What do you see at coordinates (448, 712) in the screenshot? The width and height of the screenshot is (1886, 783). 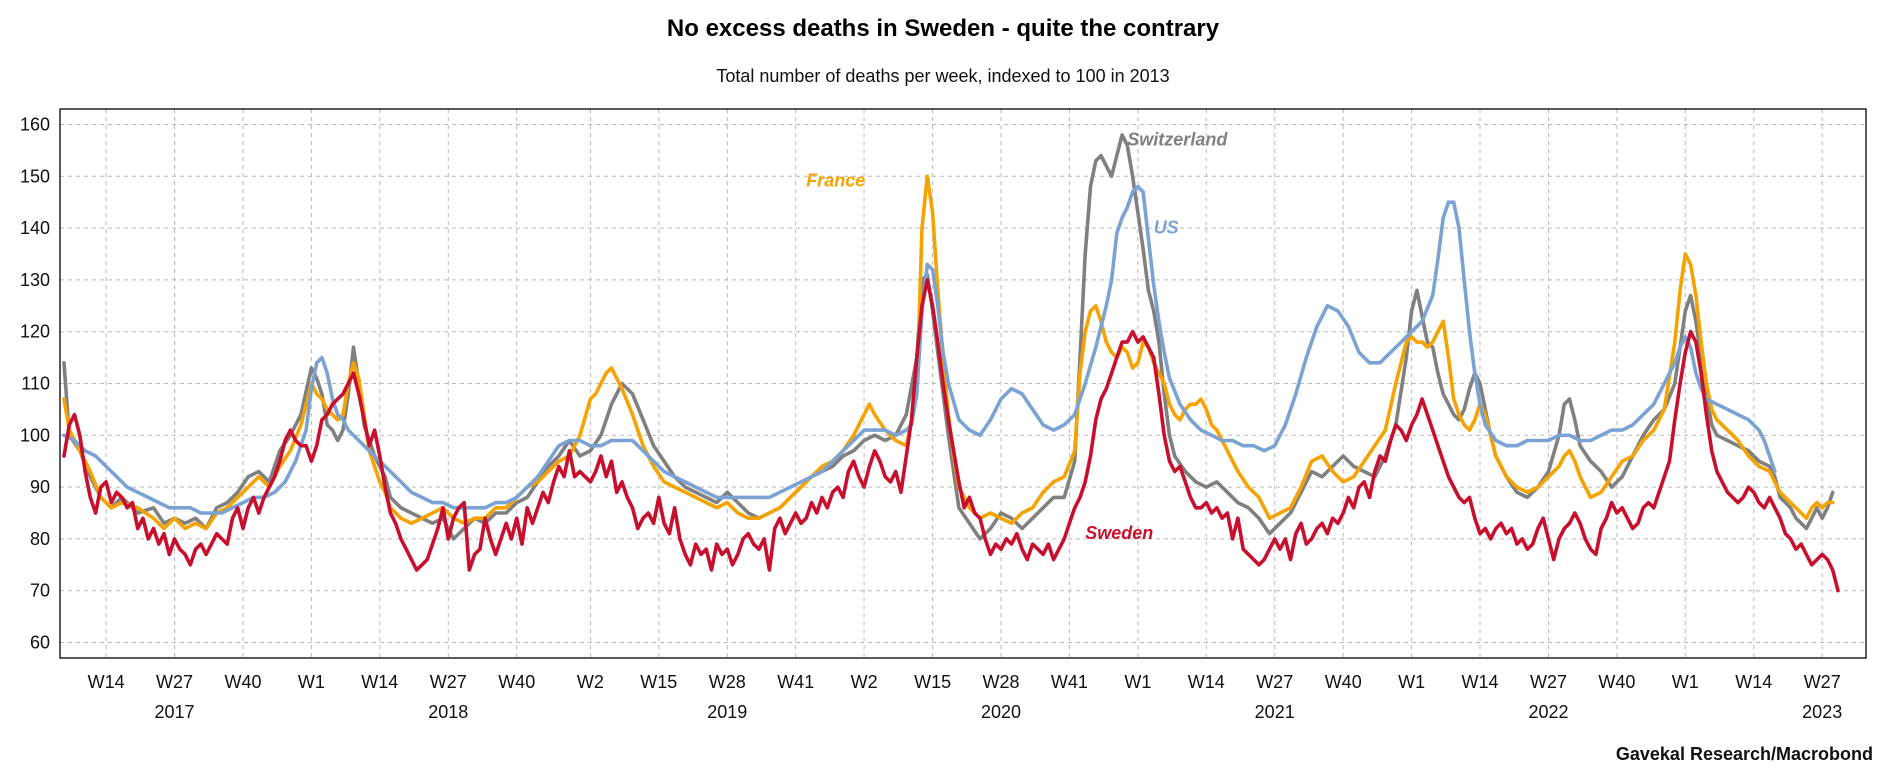 I see `x-year-label: 2018` at bounding box center [448, 712].